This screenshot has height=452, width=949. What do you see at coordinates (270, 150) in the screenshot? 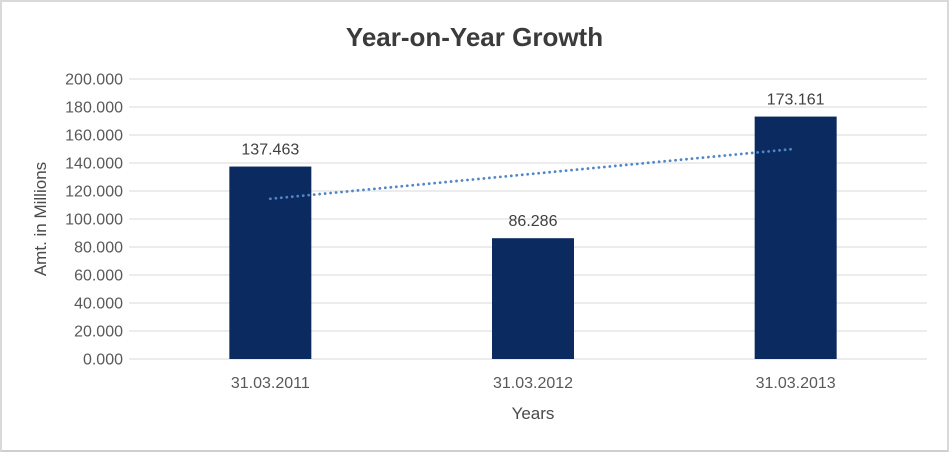
I see `bar-data-label: 137.463` at bounding box center [270, 150].